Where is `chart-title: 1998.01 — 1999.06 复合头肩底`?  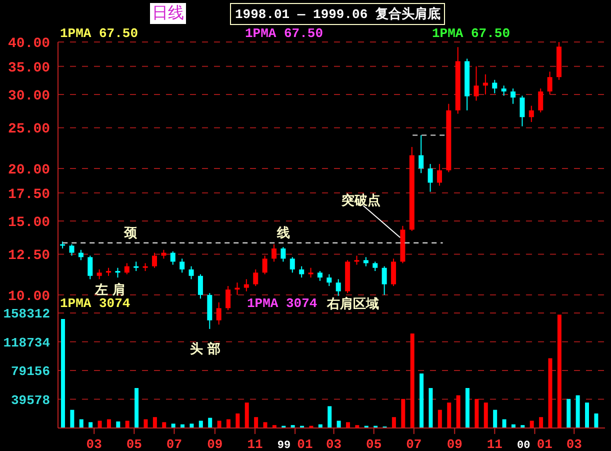 chart-title: 1998.01 — 1999.06 复合头肩底 is located at coordinates (338, 14).